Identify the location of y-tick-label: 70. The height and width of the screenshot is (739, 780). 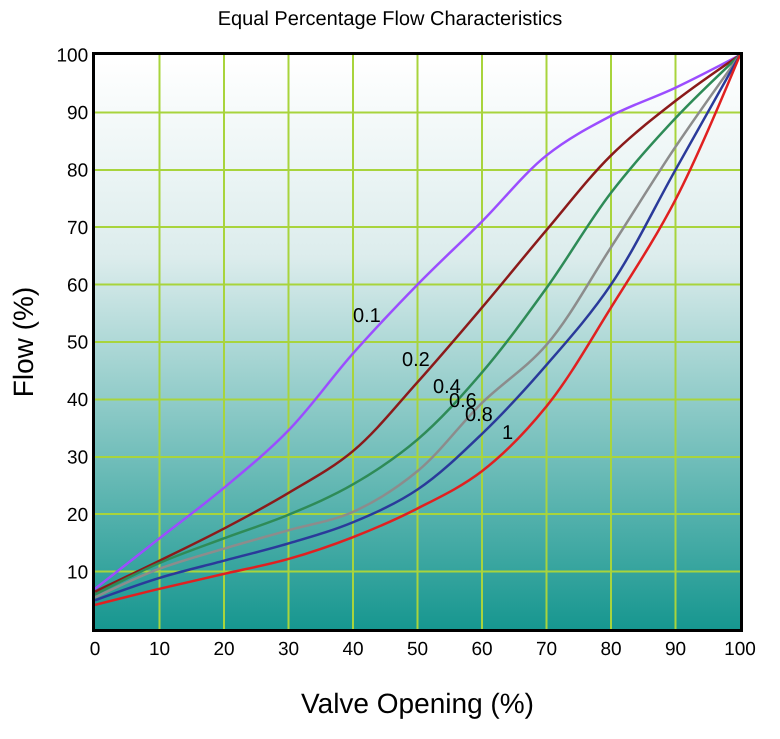
(77, 228).